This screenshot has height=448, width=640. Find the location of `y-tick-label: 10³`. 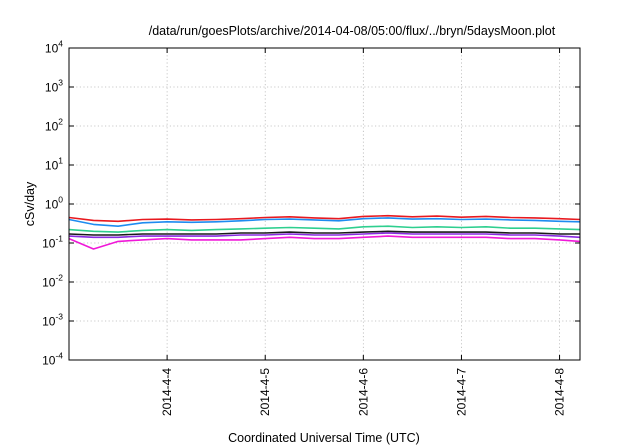

y-tick-label: 10³ is located at coordinates (54, 86).